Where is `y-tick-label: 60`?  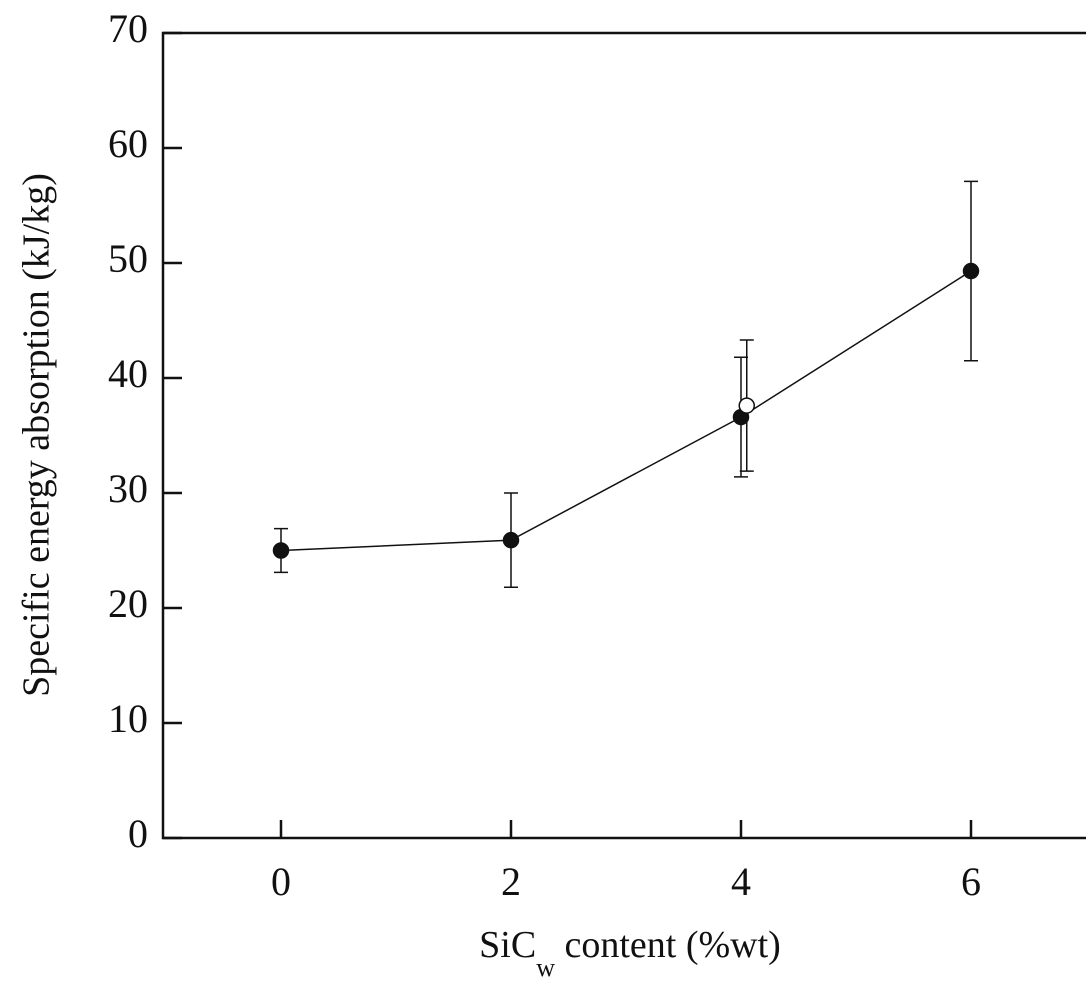 y-tick-label: 60 is located at coordinates (128, 143).